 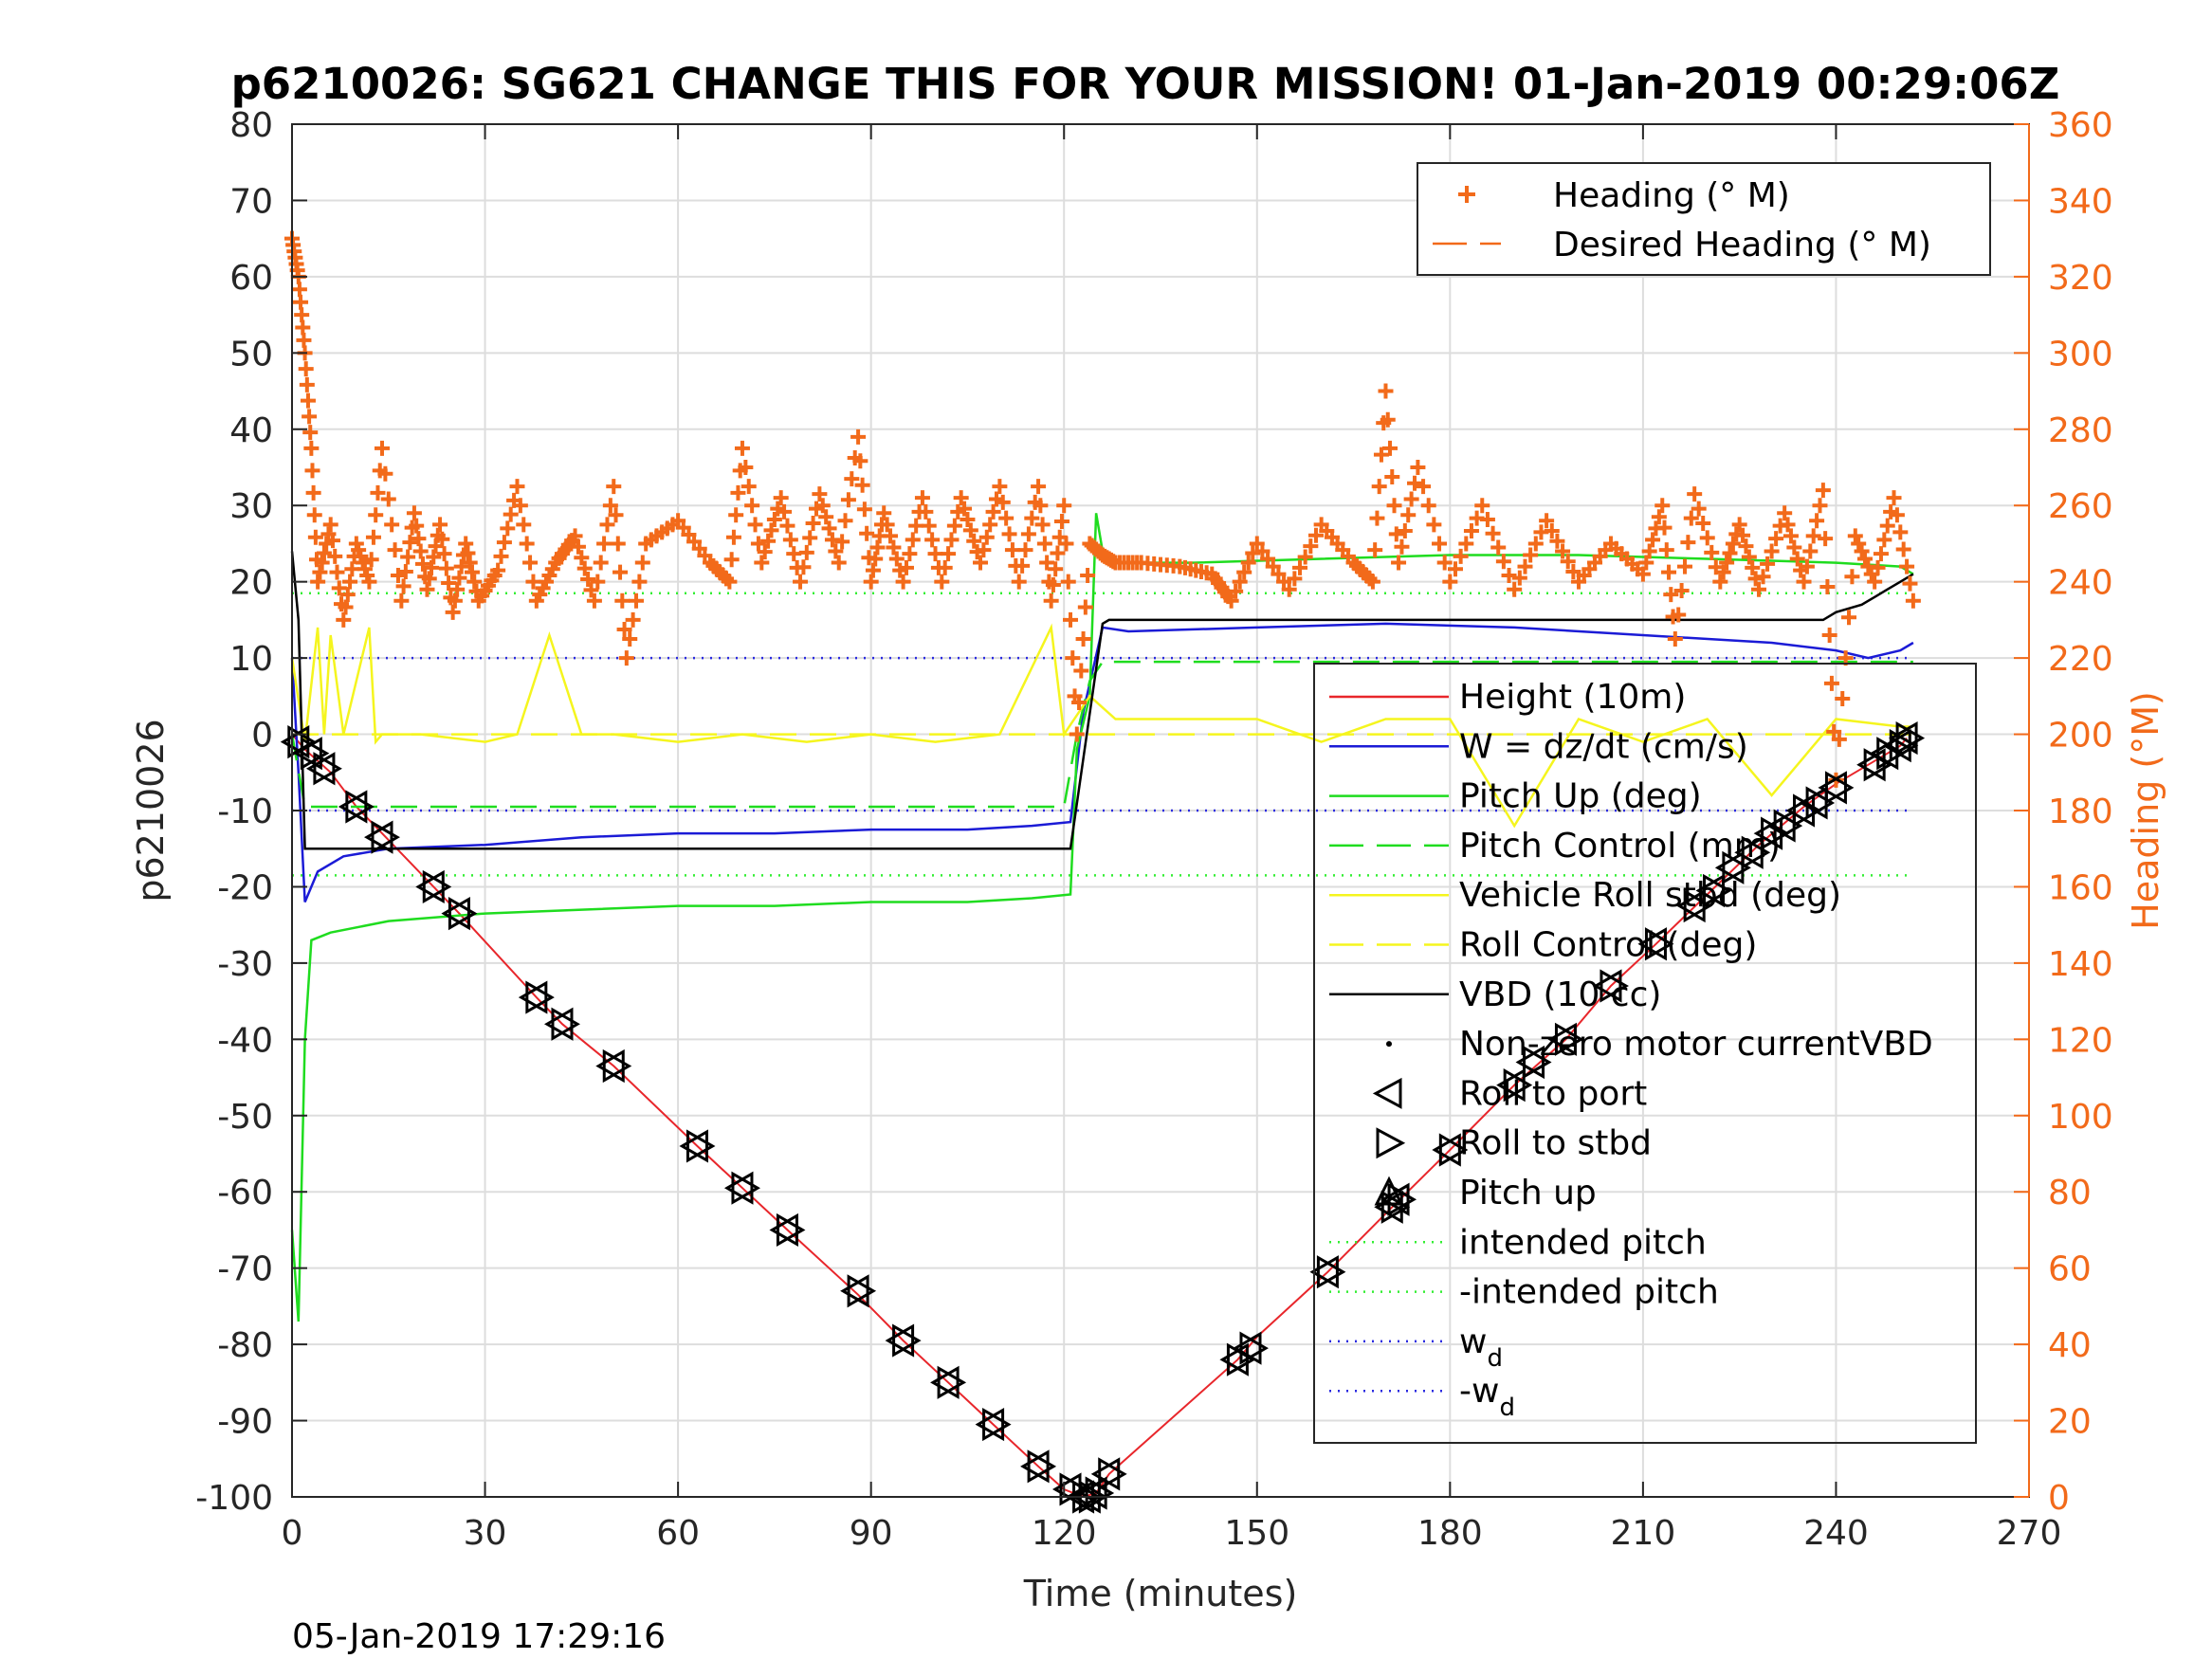 What do you see at coordinates (479, 1636) in the screenshot?
I see `footer-timestamp: 05-Jan-2019 17:29:16` at bounding box center [479, 1636].